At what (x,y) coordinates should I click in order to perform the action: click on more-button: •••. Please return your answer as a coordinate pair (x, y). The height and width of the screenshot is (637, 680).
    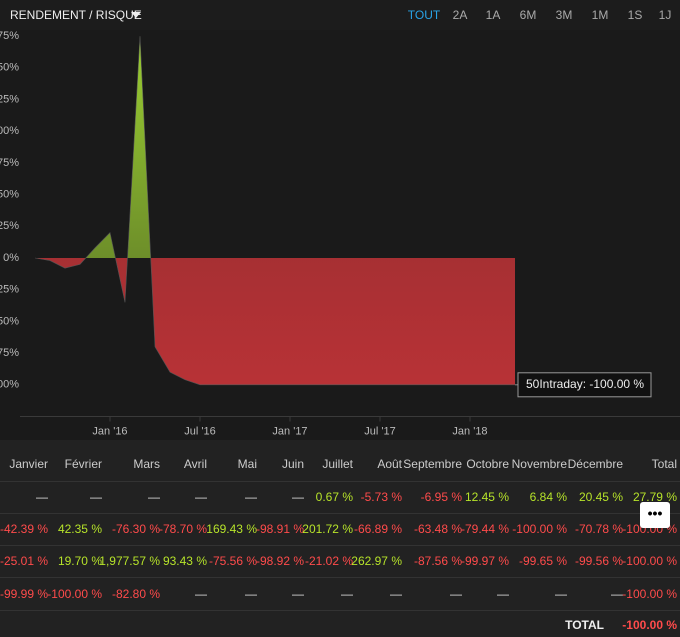
    Looking at the image, I should click on (655, 515).